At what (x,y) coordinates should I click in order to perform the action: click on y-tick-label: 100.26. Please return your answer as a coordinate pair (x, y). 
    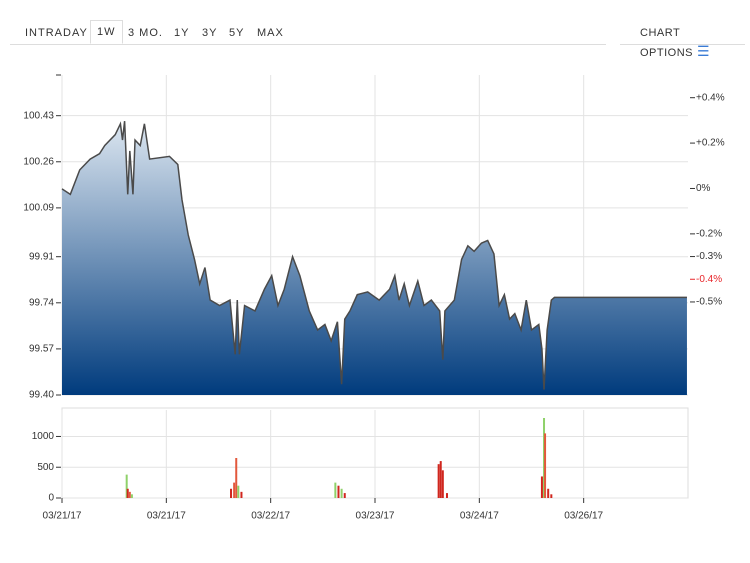
    Looking at the image, I should click on (38, 161).